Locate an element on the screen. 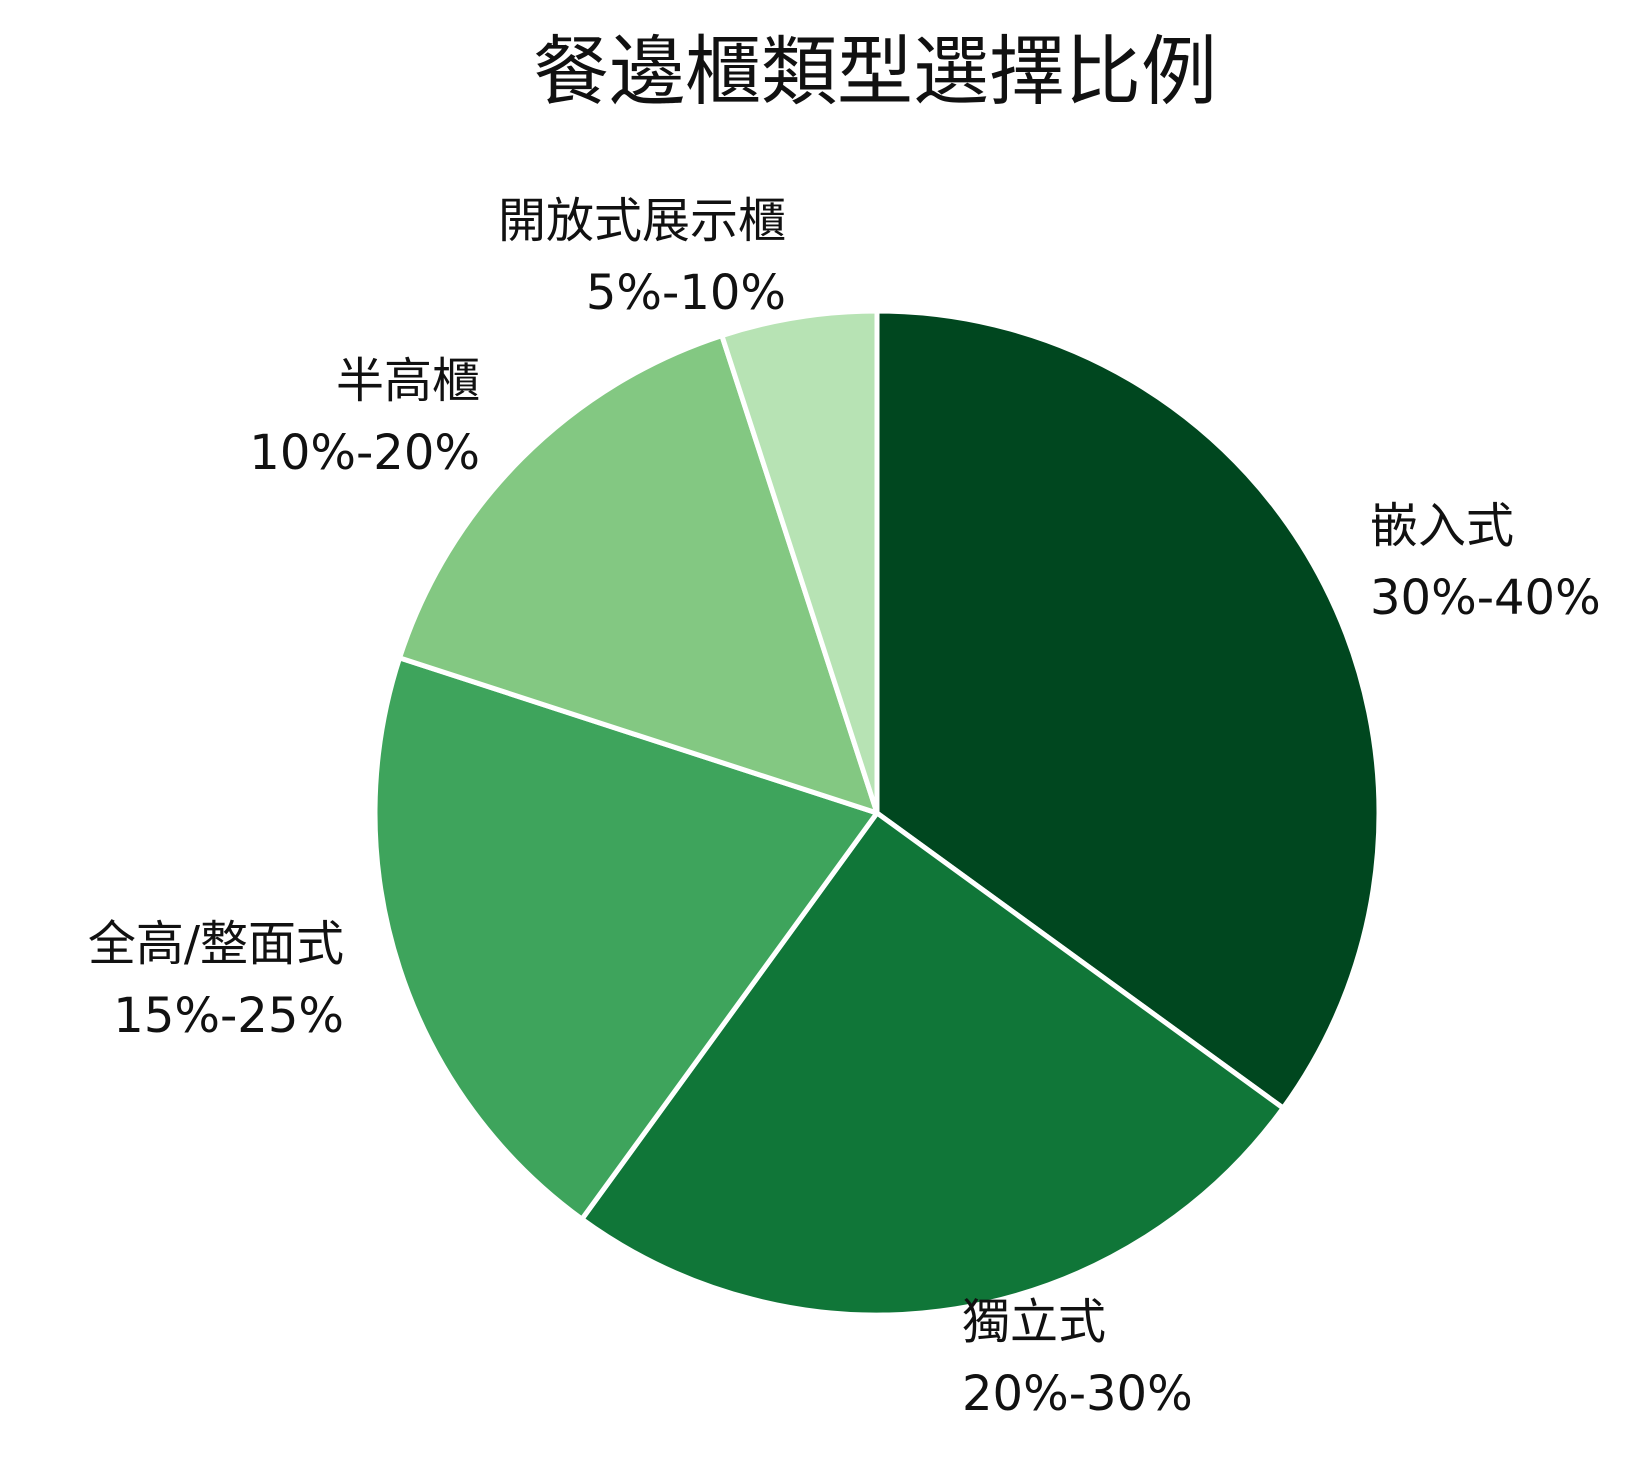 This screenshot has width=1650, height=1468. chart-title: 餐邊櫃類型選擇比例 is located at coordinates (875, 71).